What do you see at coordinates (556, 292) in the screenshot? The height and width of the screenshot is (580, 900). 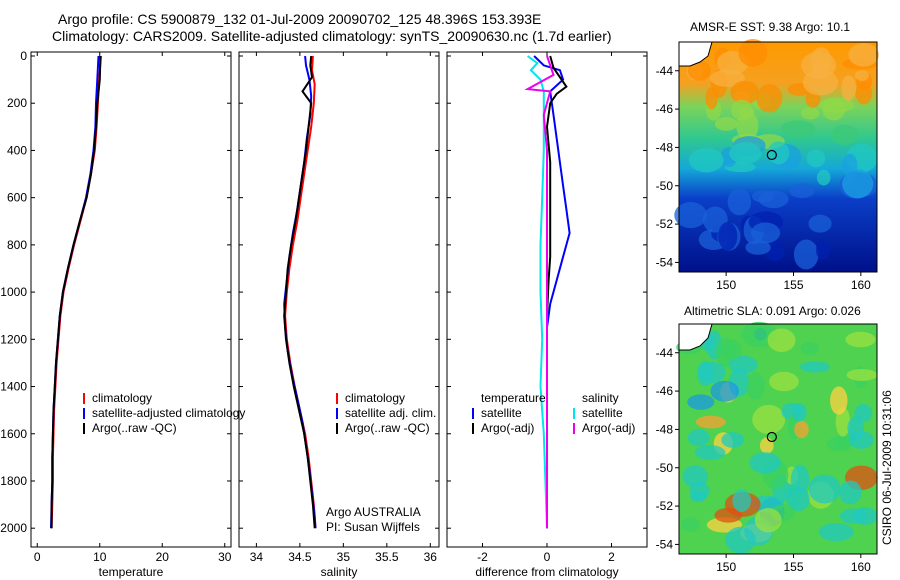 I see `series-line-temperature-argo-adj-` at bounding box center [556, 292].